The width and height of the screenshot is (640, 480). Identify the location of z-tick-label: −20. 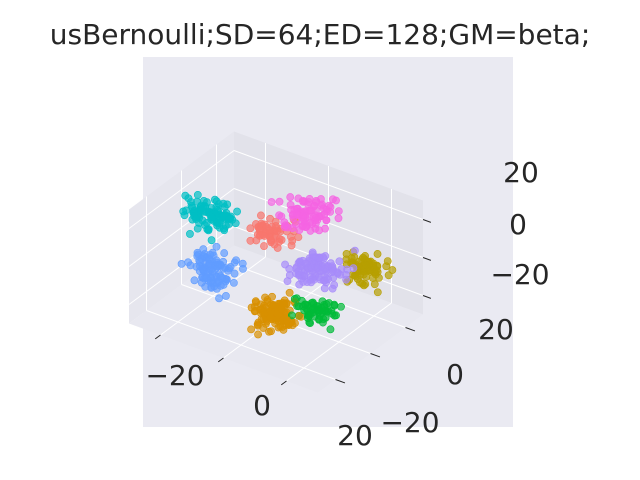
(519, 274).